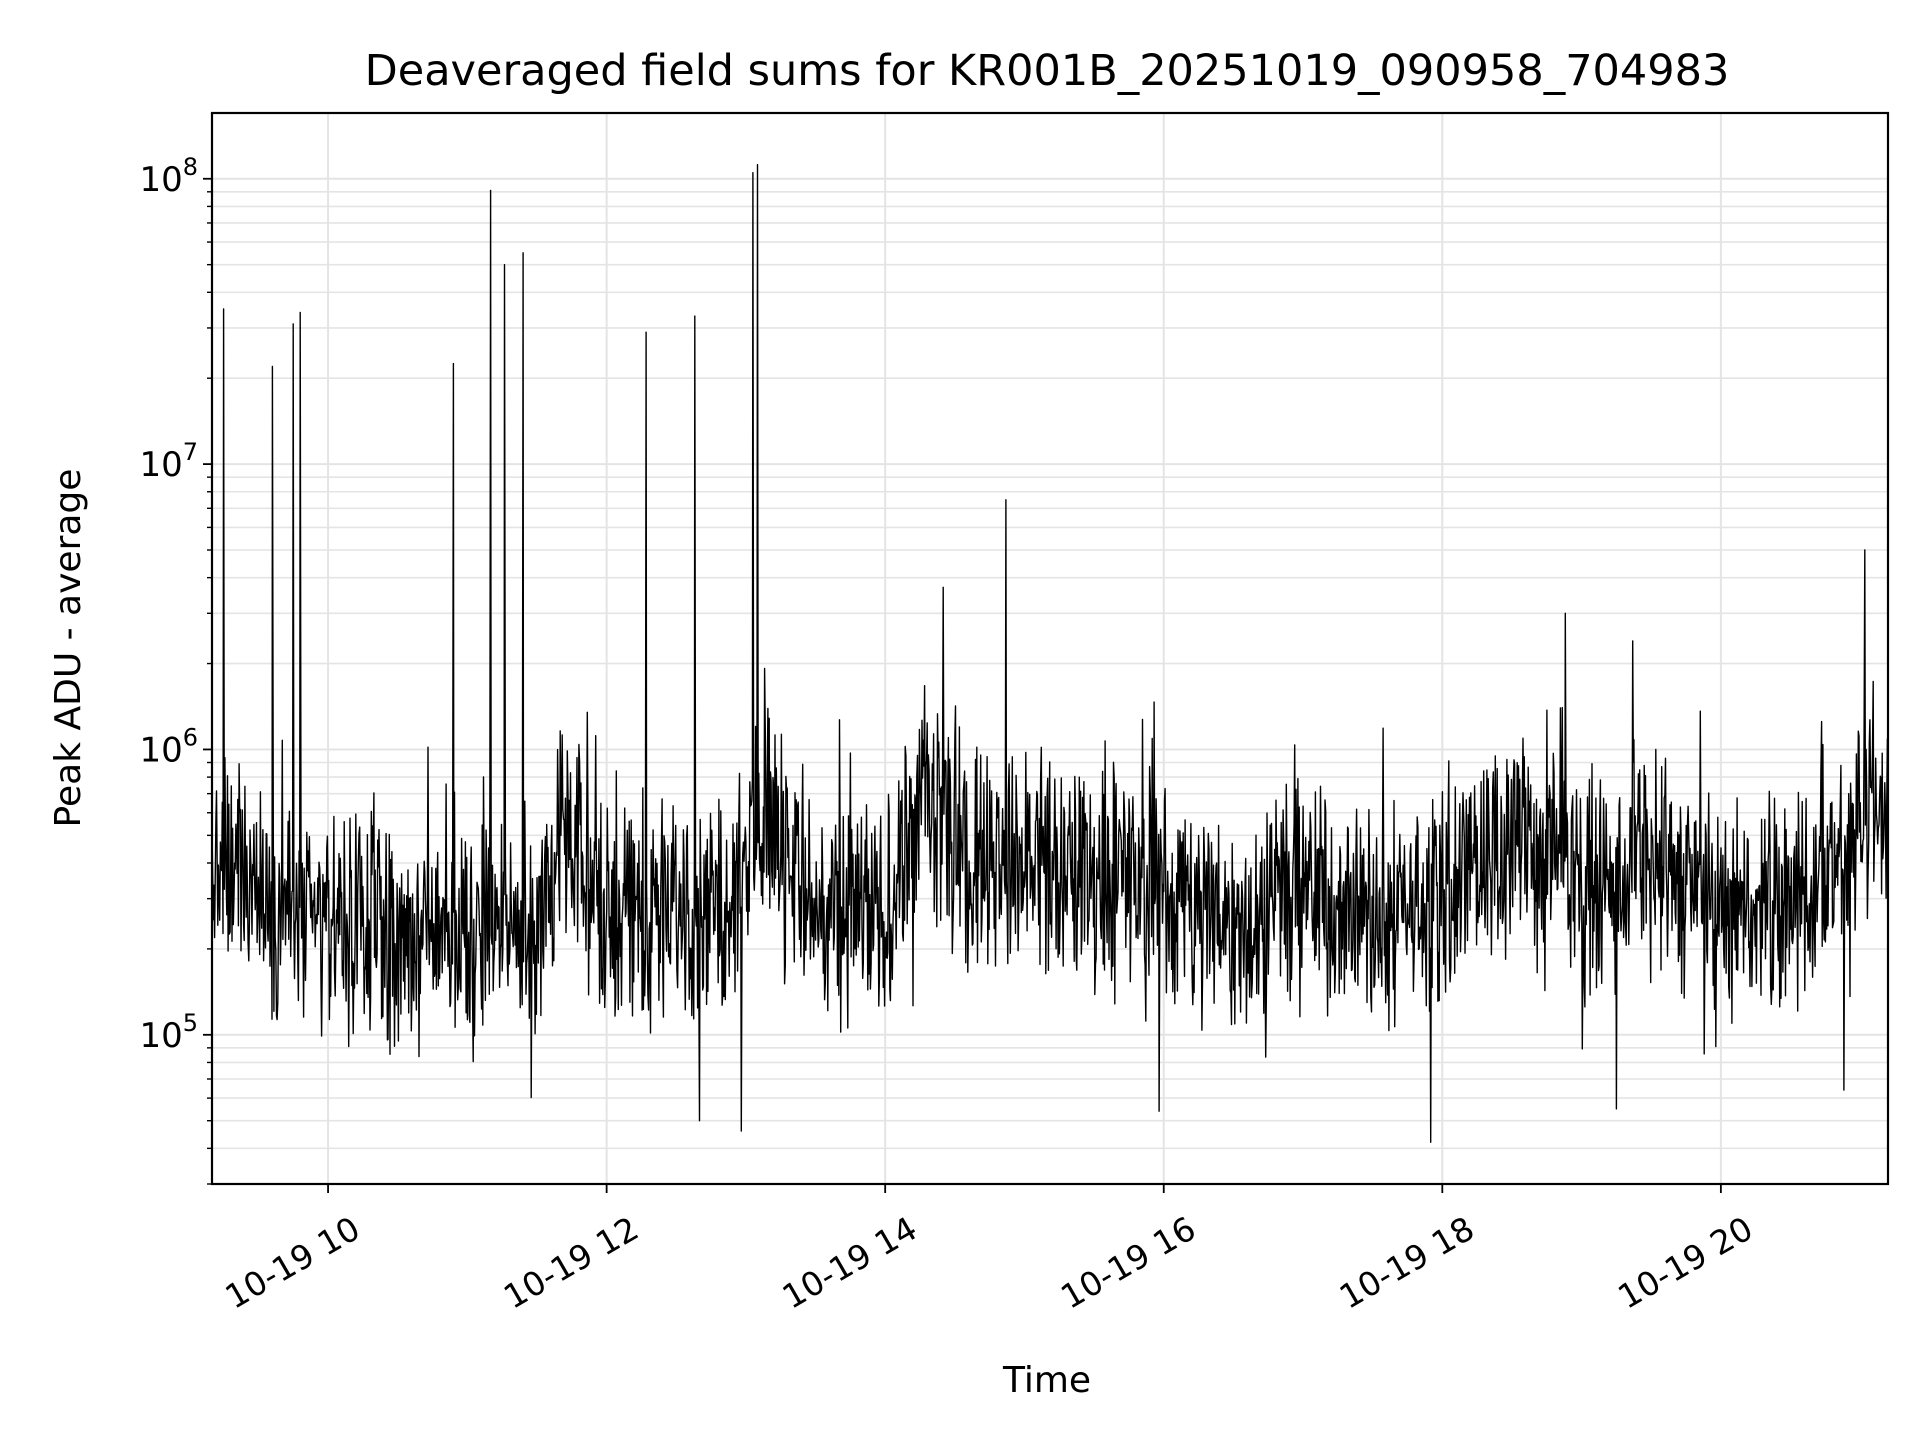  What do you see at coordinates (209, 688) in the screenshot?
I see `y-axis-minor-ticks` at bounding box center [209, 688].